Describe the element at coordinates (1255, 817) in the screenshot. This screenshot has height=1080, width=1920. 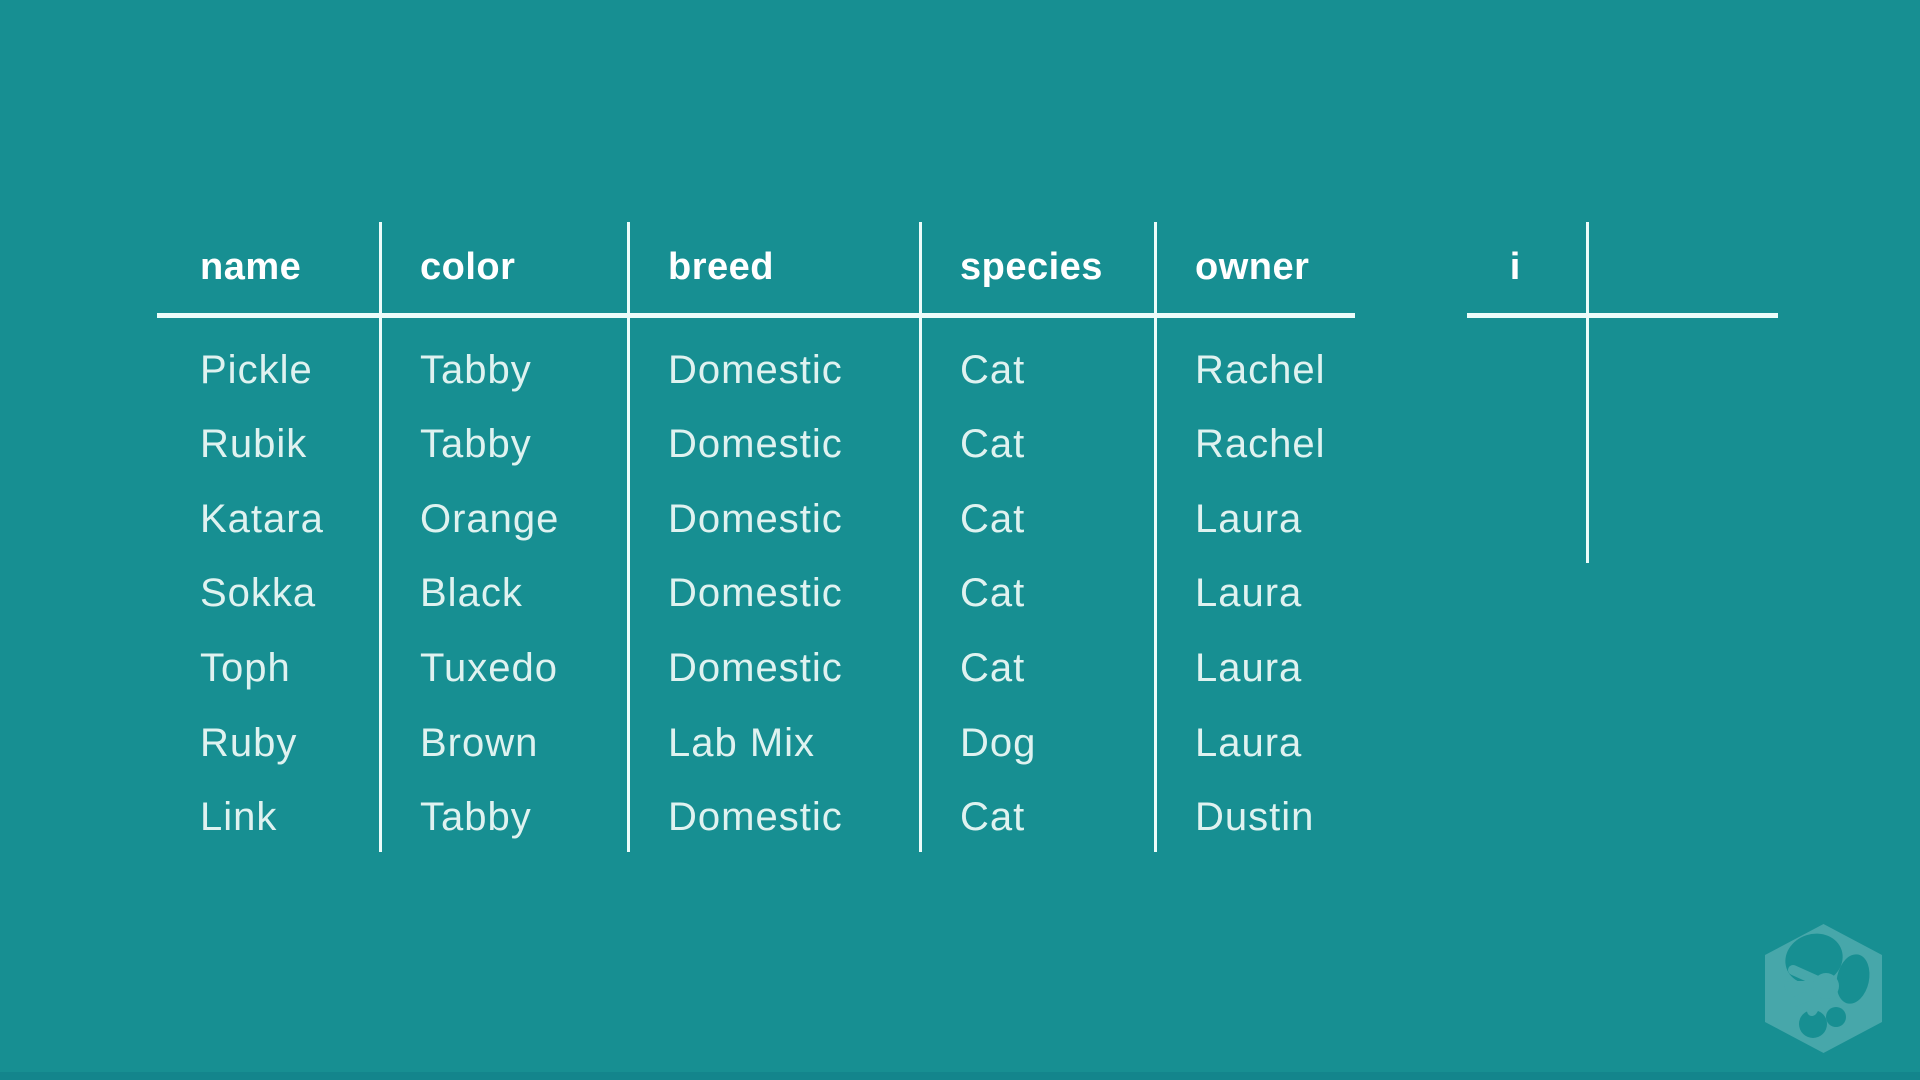
I see `cell-owner: Dustin` at that location.